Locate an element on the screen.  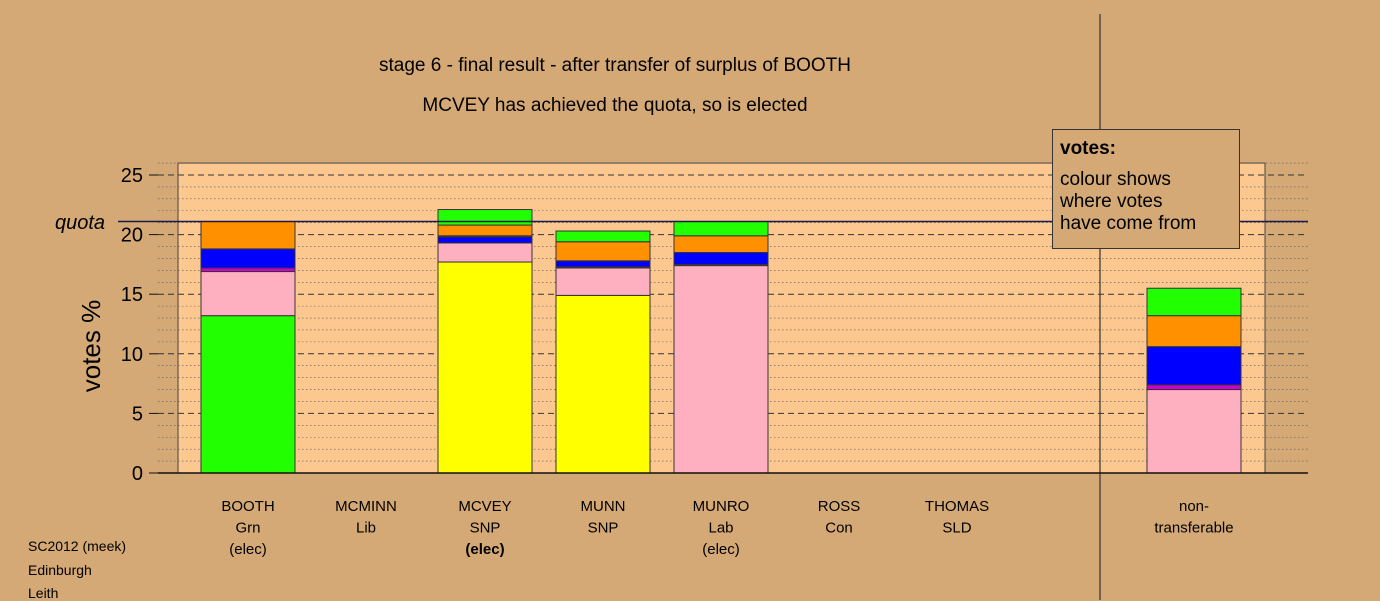
x-category-label: MUNN is located at coordinates (603, 506).